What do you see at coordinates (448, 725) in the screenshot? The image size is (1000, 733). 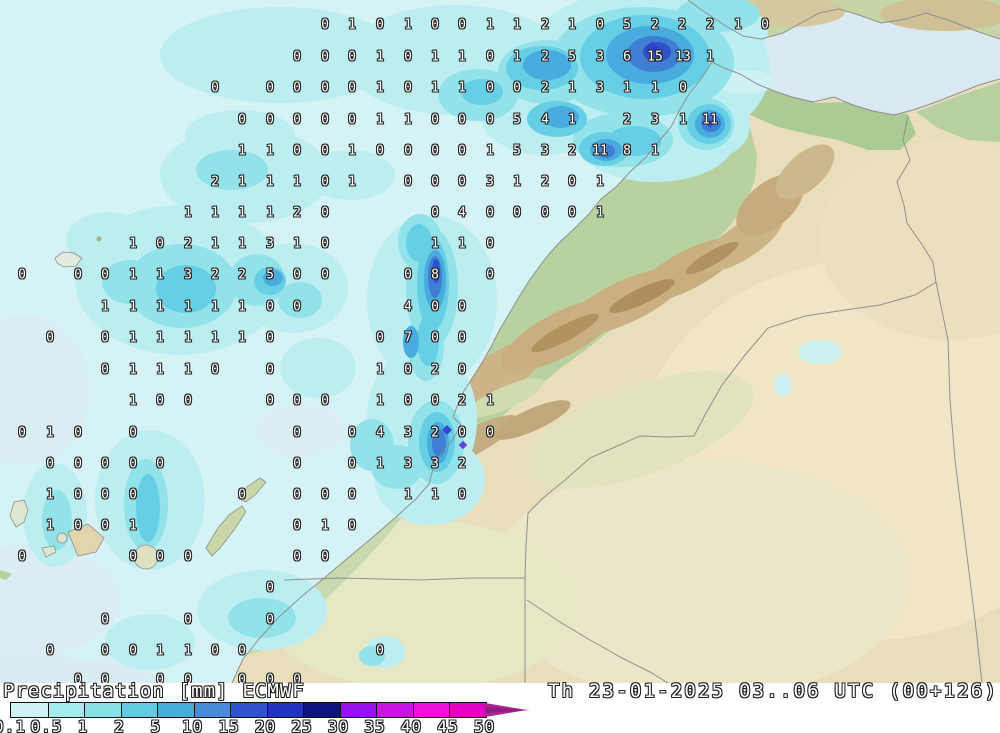 I see `scale-tick-label: 45` at bounding box center [448, 725].